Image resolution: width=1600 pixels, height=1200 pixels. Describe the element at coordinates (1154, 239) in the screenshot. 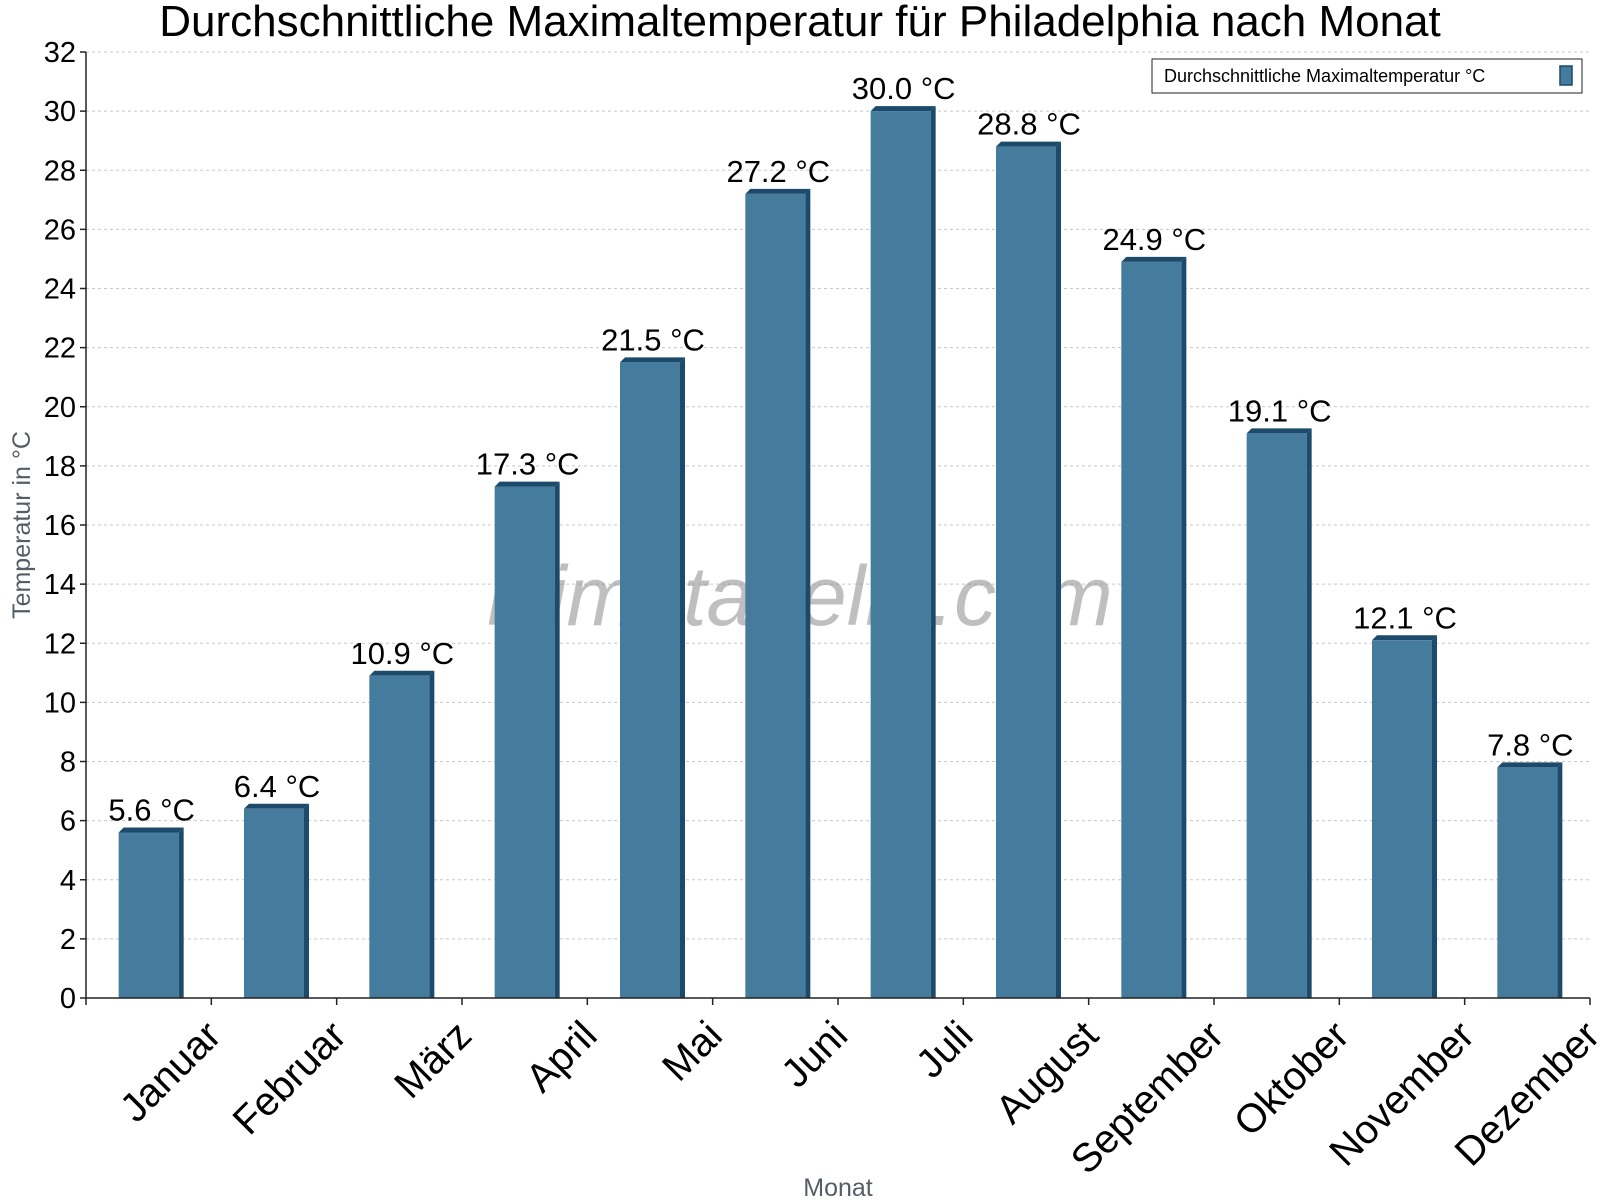

I see `data-label: 24.9 °C` at that location.